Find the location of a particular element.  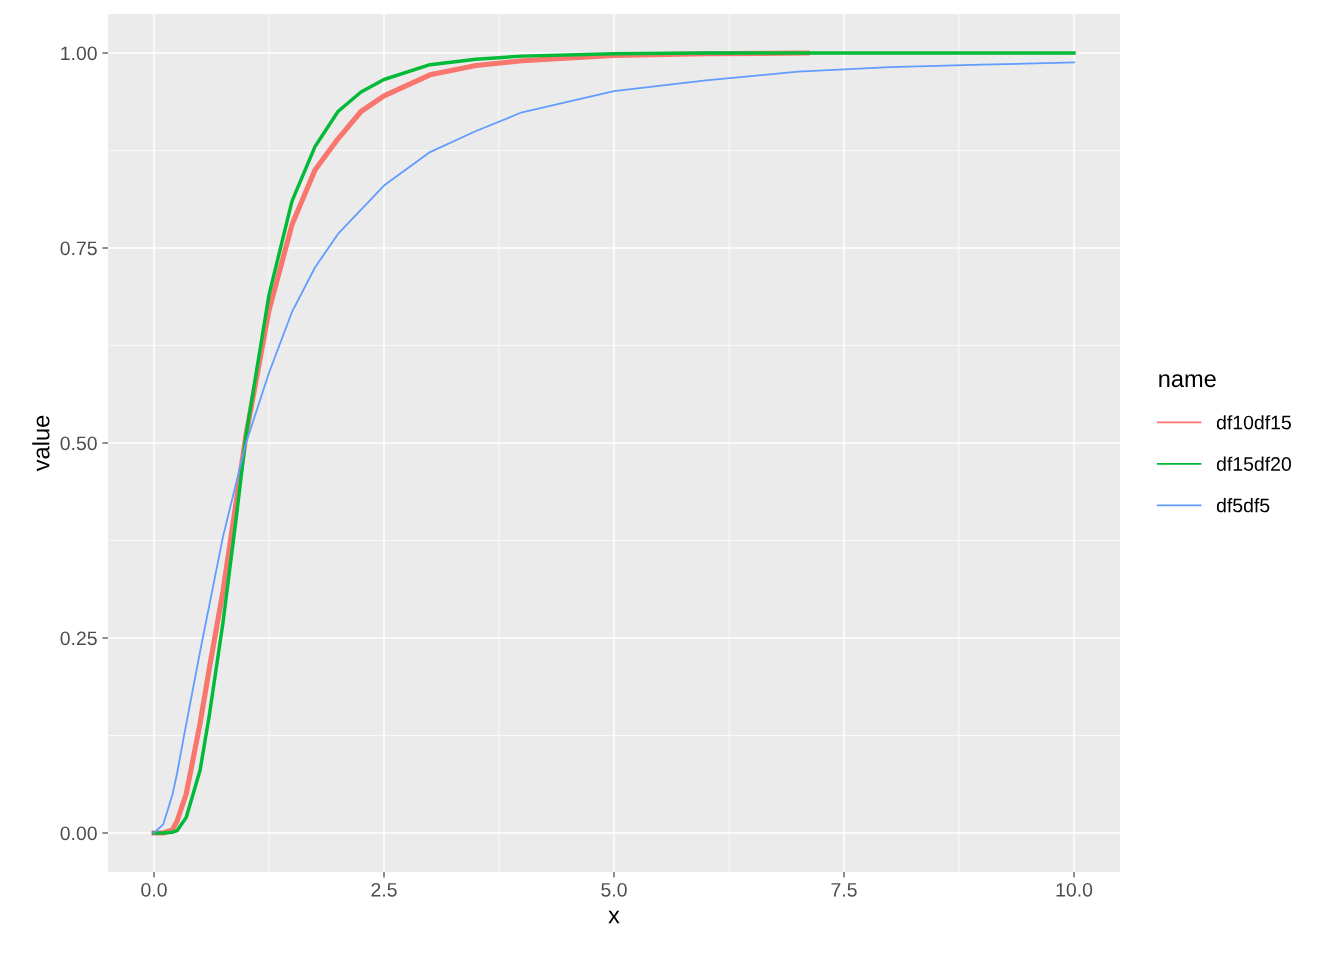

y-tick-label: 0.50 is located at coordinates (78, 443).